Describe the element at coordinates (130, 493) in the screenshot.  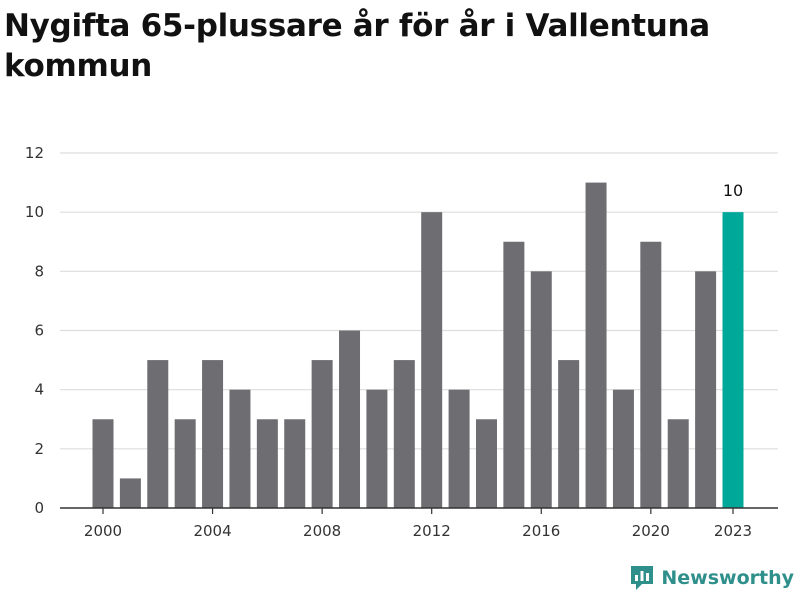
I see `bar-2001` at that location.